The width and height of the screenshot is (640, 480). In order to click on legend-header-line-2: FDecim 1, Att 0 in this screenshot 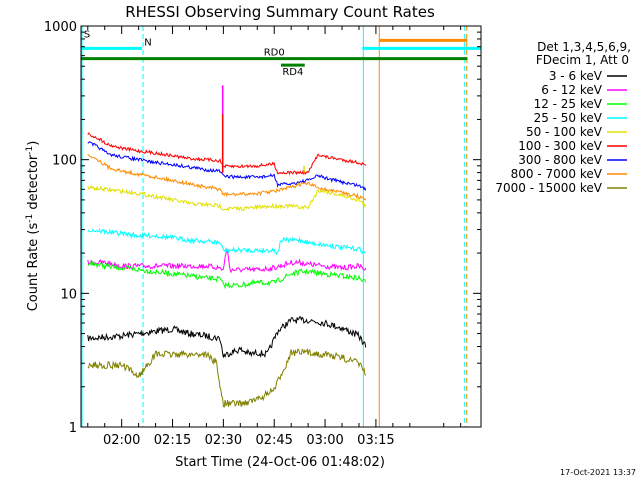, I will do `click(582, 60)`.